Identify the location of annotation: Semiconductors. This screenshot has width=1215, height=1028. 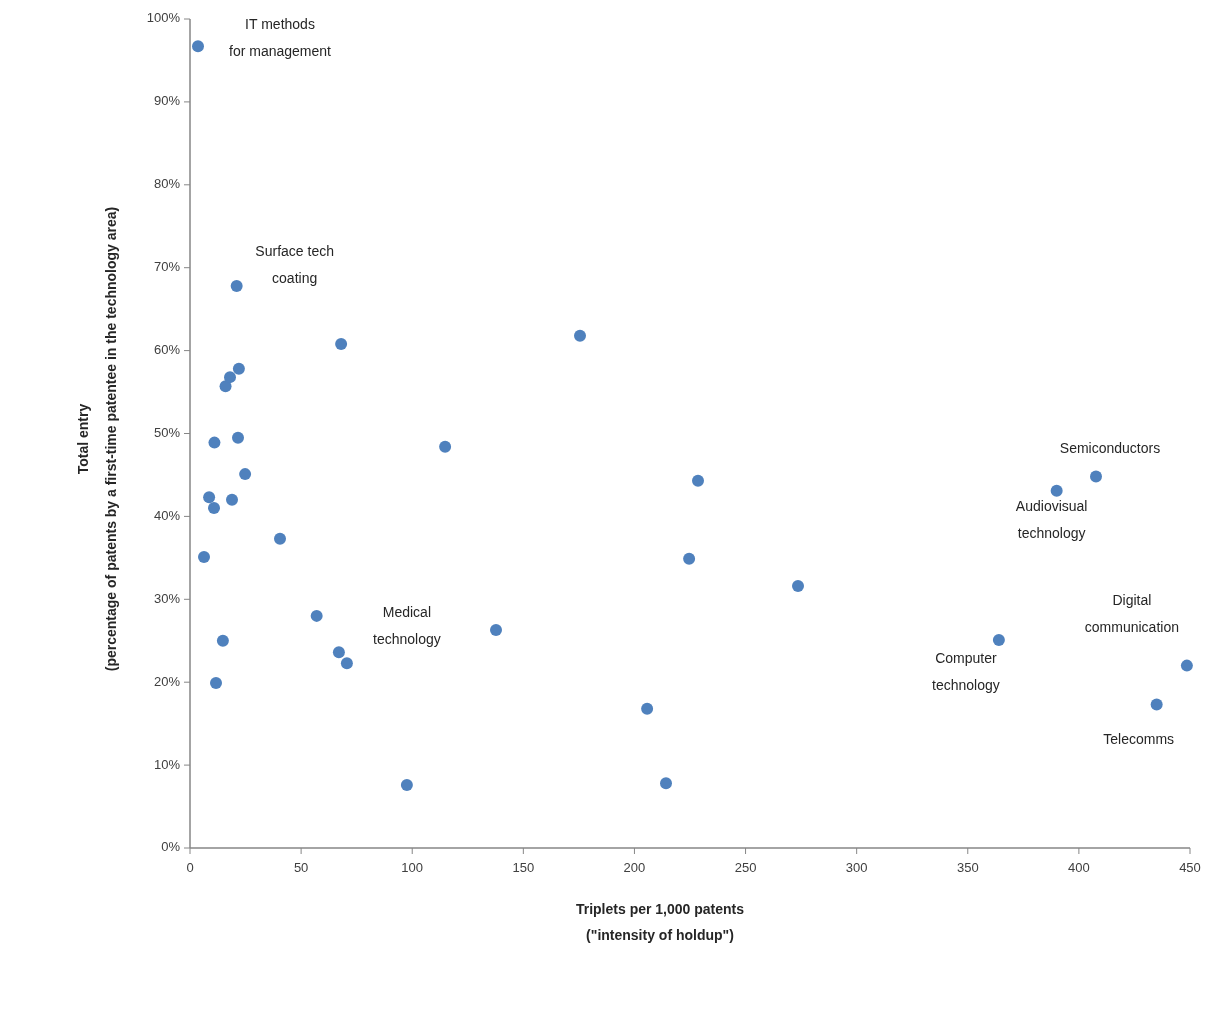
(1110, 447).